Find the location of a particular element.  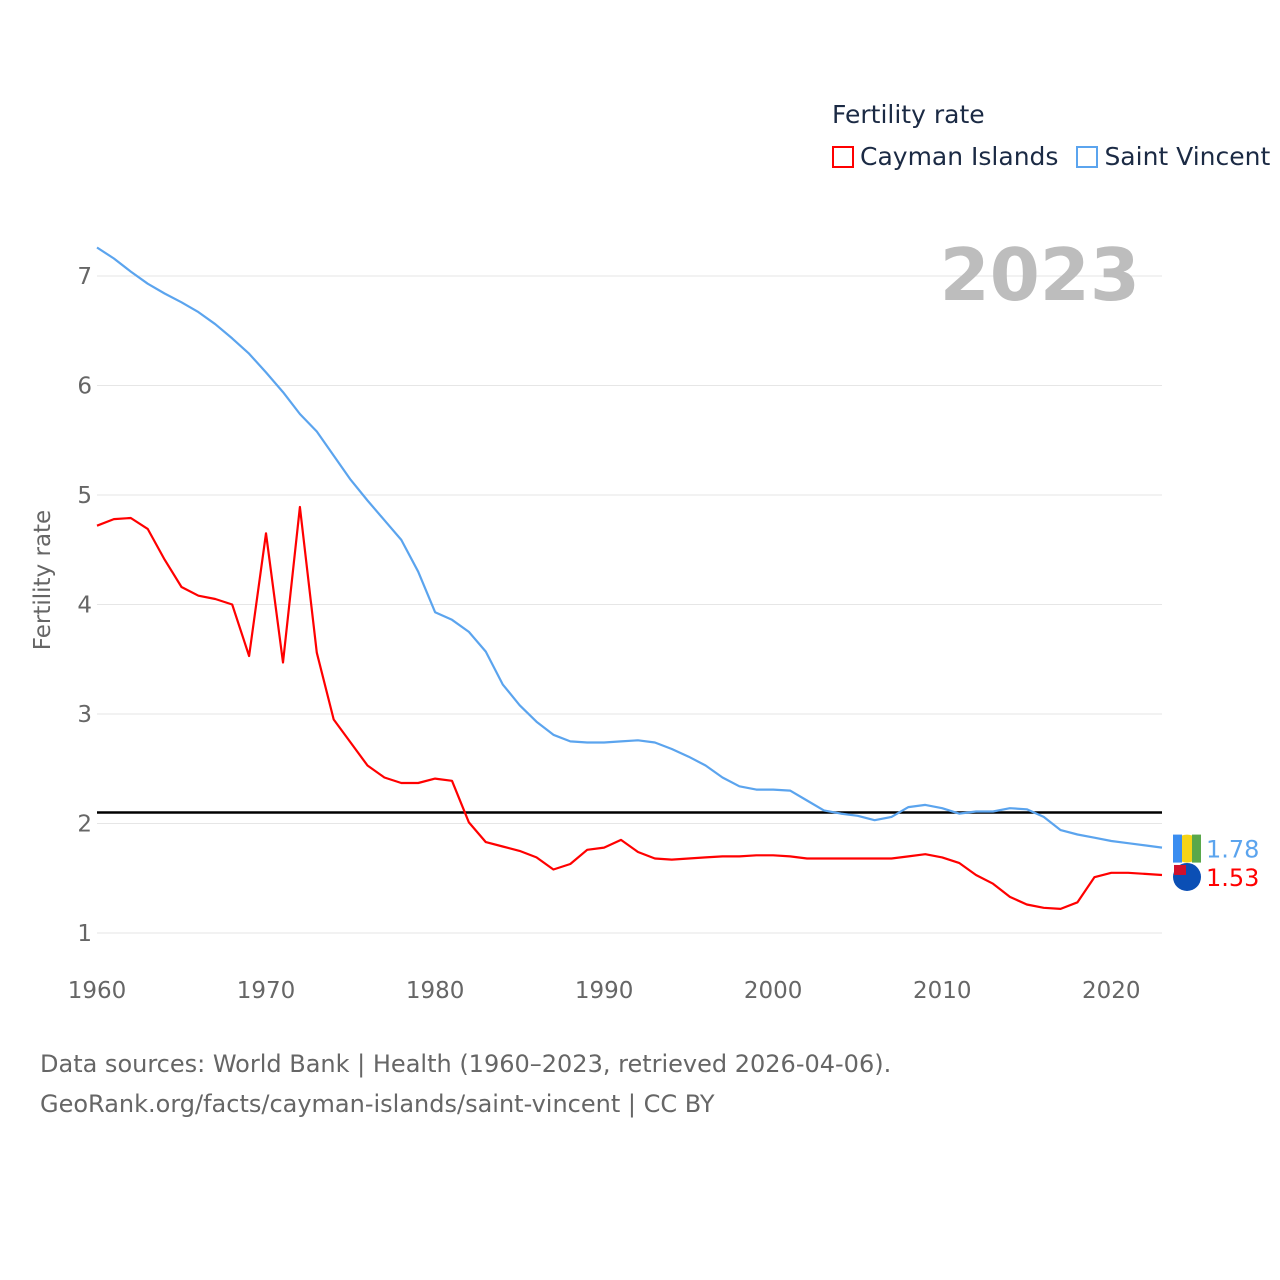

end-value-label: 1.53 is located at coordinates (1232, 878).